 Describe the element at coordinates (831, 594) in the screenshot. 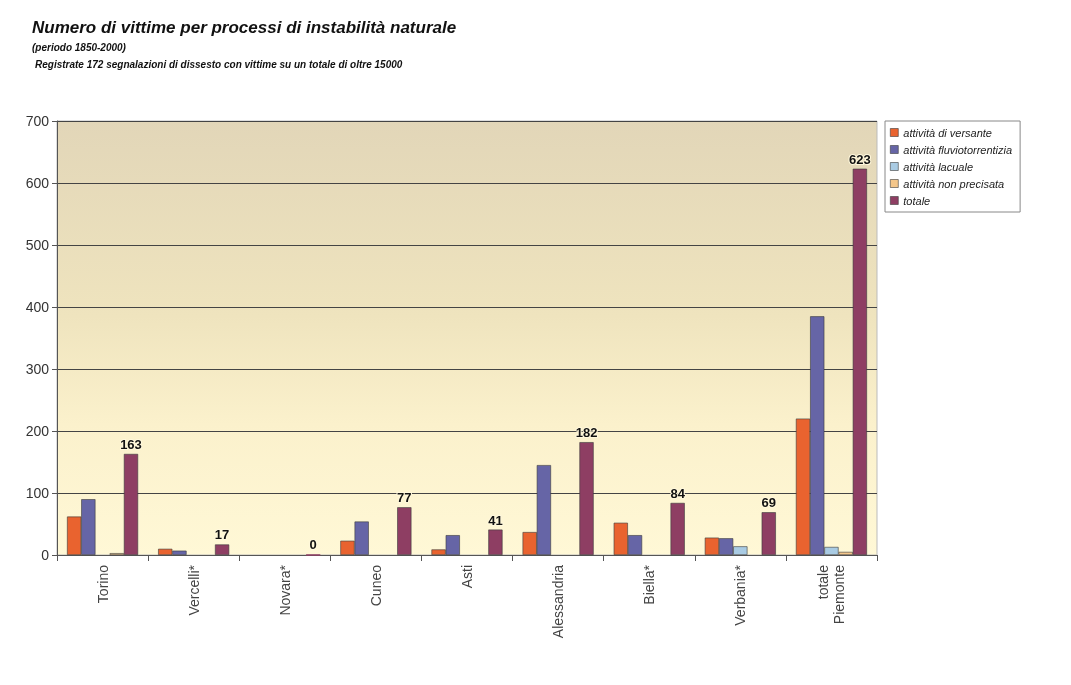

I see `x-tick-label: totale Piemonte` at that location.